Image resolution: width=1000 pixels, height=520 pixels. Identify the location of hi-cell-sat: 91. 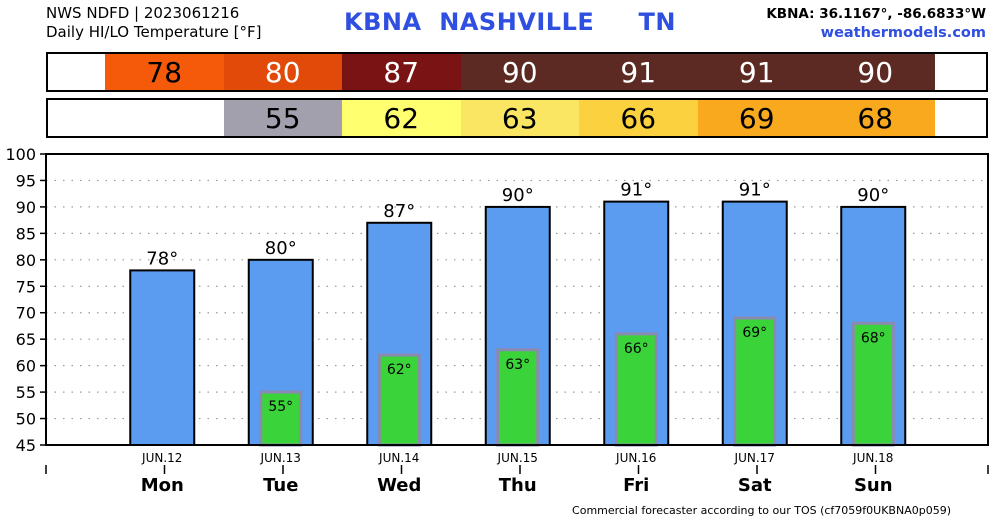
(756, 72).